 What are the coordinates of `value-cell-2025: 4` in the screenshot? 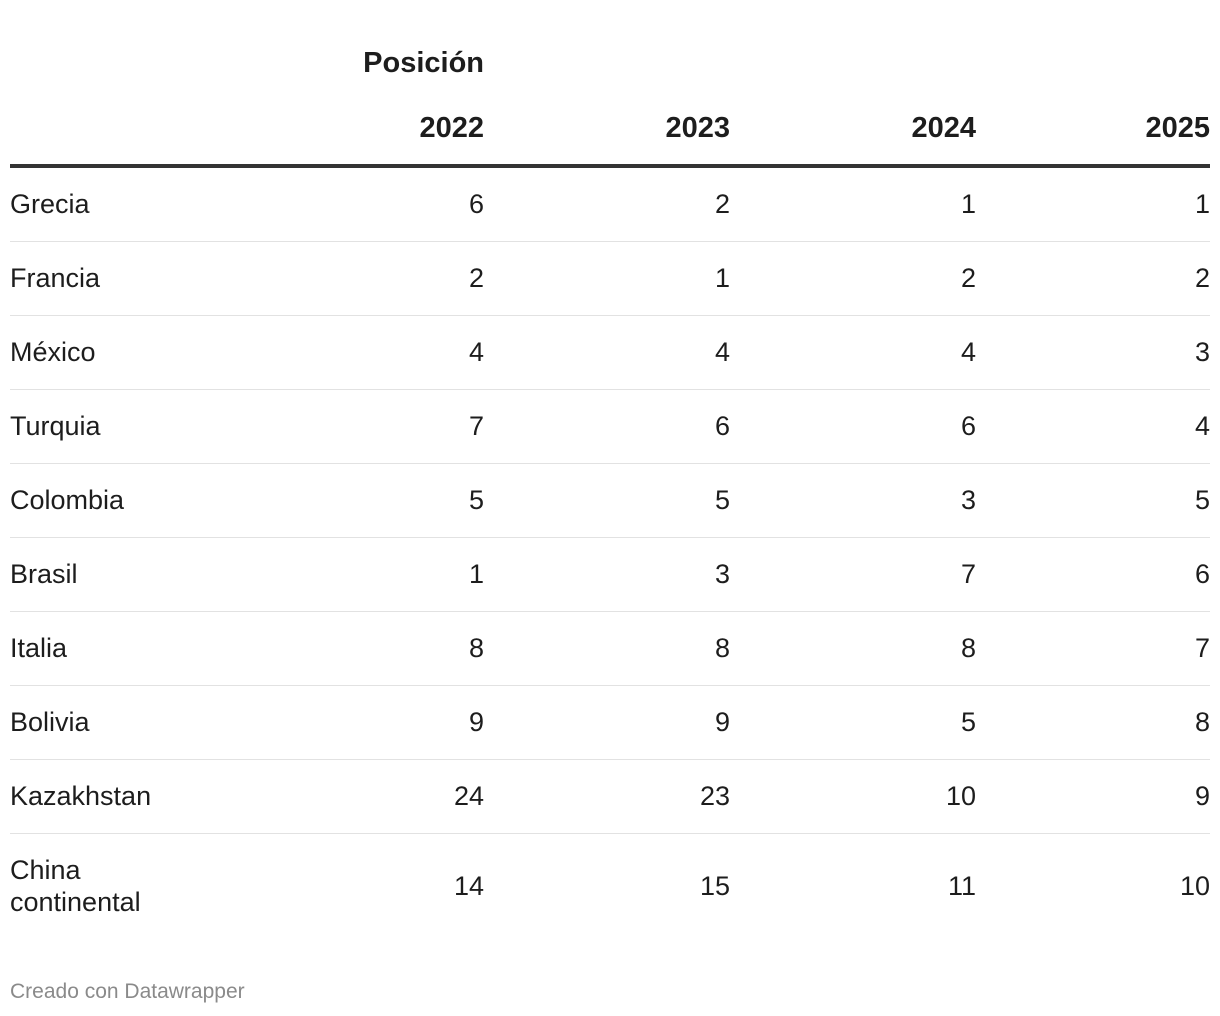 It's located at (1093, 426).